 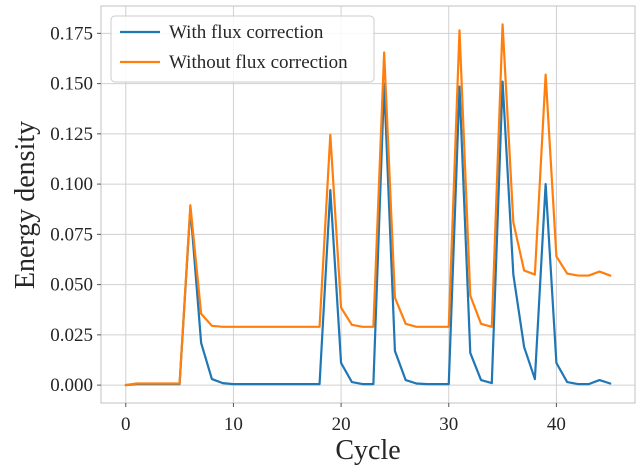 I want to click on x-tick-label: 30, so click(x=448, y=424).